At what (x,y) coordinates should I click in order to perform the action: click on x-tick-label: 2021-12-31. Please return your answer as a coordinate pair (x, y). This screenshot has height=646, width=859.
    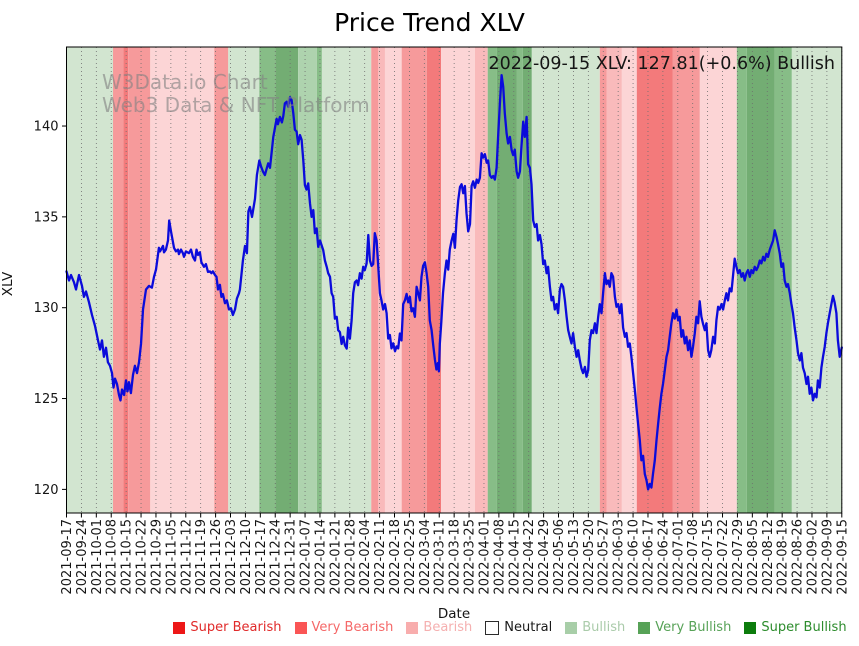
    Looking at the image, I should click on (291, 557).